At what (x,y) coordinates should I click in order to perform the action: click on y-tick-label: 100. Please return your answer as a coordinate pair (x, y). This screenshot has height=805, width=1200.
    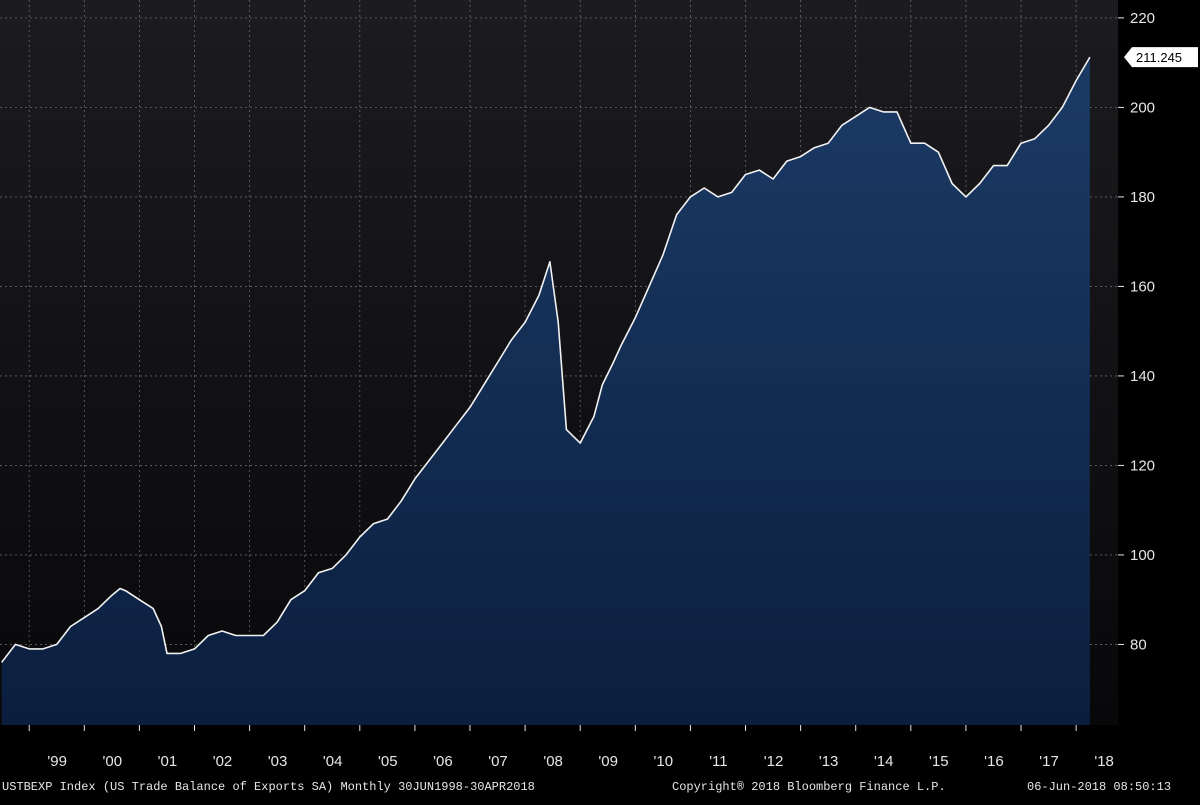
    Looking at the image, I should click on (1142, 555).